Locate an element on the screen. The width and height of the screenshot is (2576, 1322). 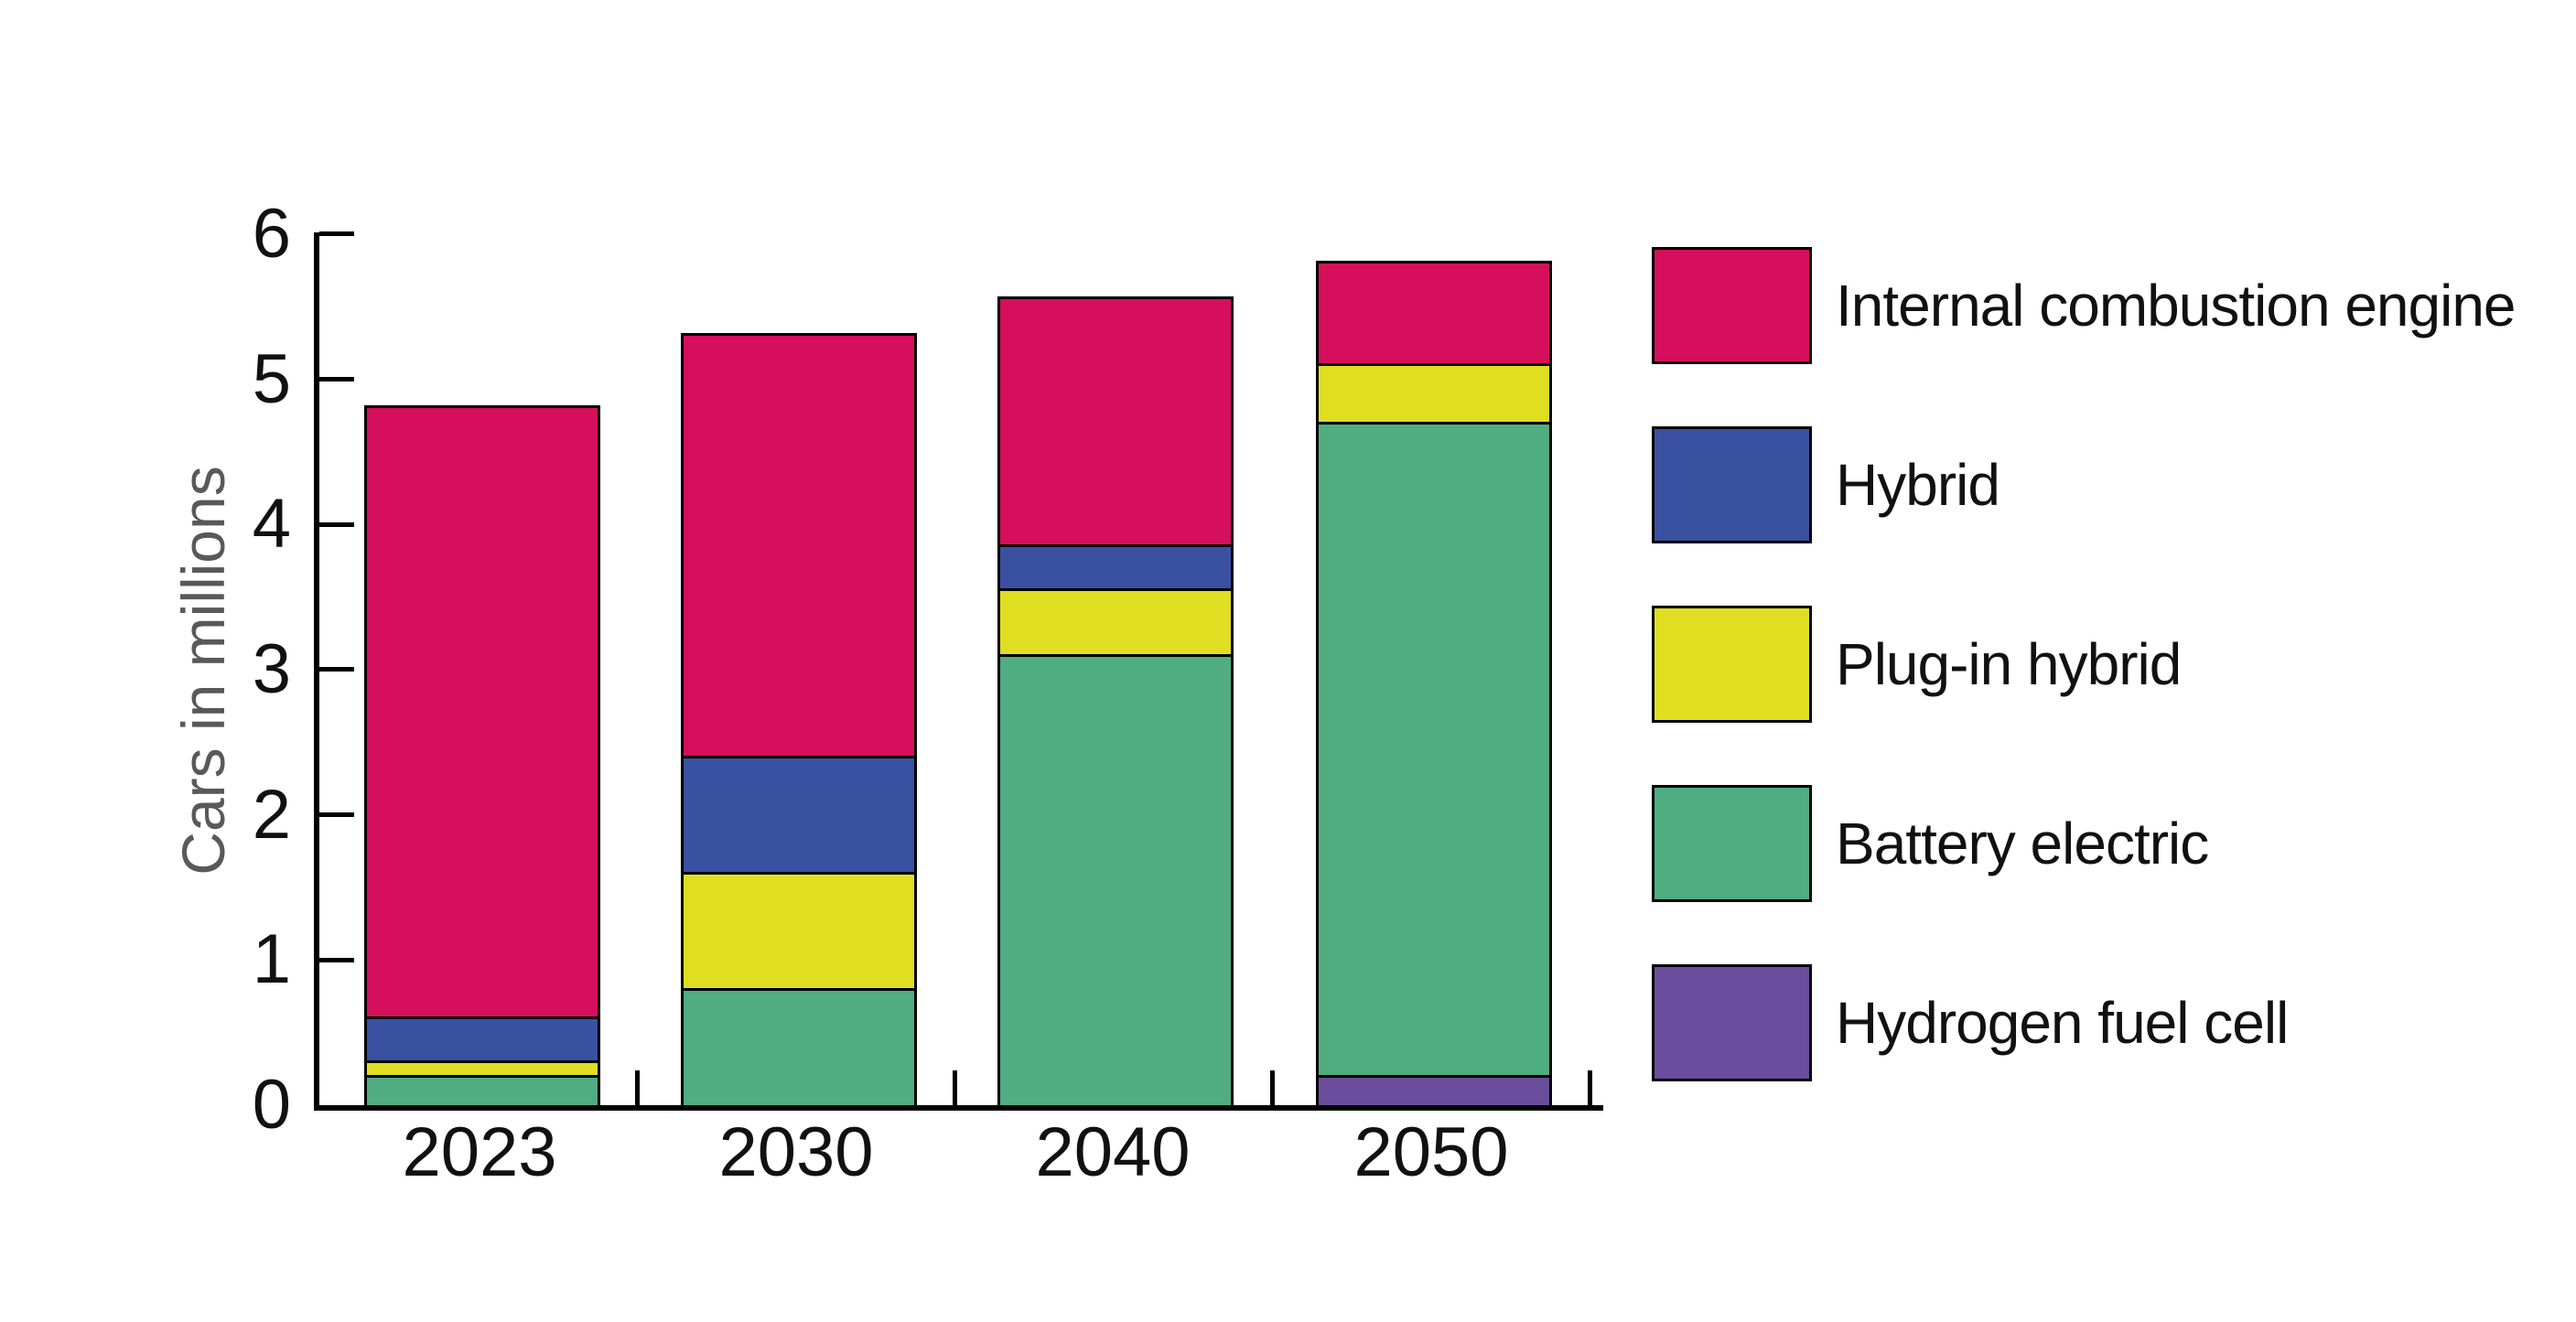
bar-2030 is located at coordinates (799, 720).